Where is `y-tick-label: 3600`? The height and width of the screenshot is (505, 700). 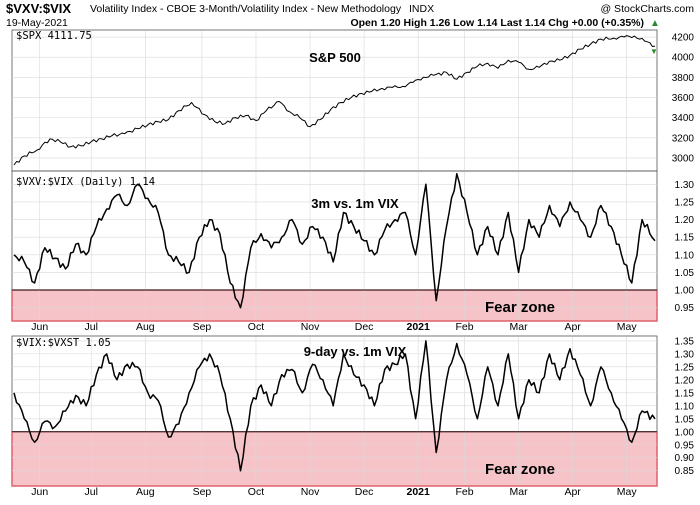
y-tick-label: 3600 is located at coordinates (683, 98).